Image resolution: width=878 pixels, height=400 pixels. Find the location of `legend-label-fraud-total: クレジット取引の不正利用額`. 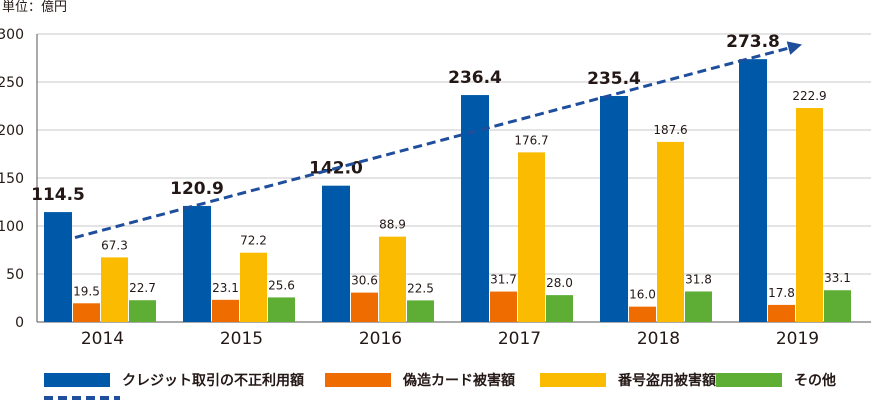

legend-label-fraud-total: クレジット取引の不正利用額 is located at coordinates (213, 381).